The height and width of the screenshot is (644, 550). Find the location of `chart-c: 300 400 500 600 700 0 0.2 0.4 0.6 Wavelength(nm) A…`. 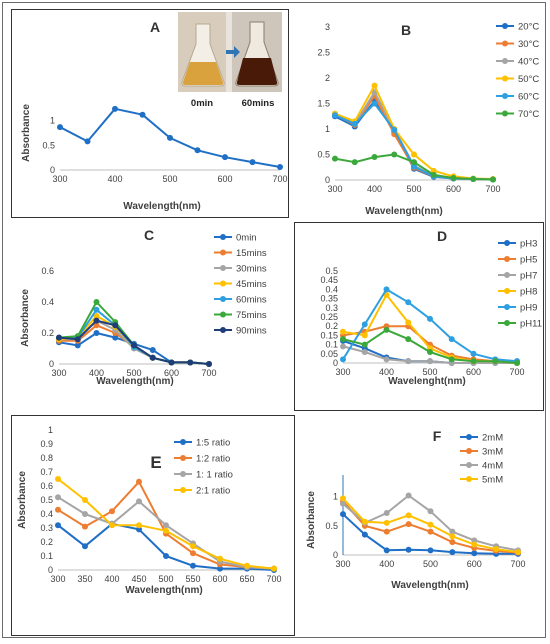

chart-c: 300 400 500 600 700 0 0.2 0.4 0.6 Wavelength(nm) A… is located at coordinates (143, 307).